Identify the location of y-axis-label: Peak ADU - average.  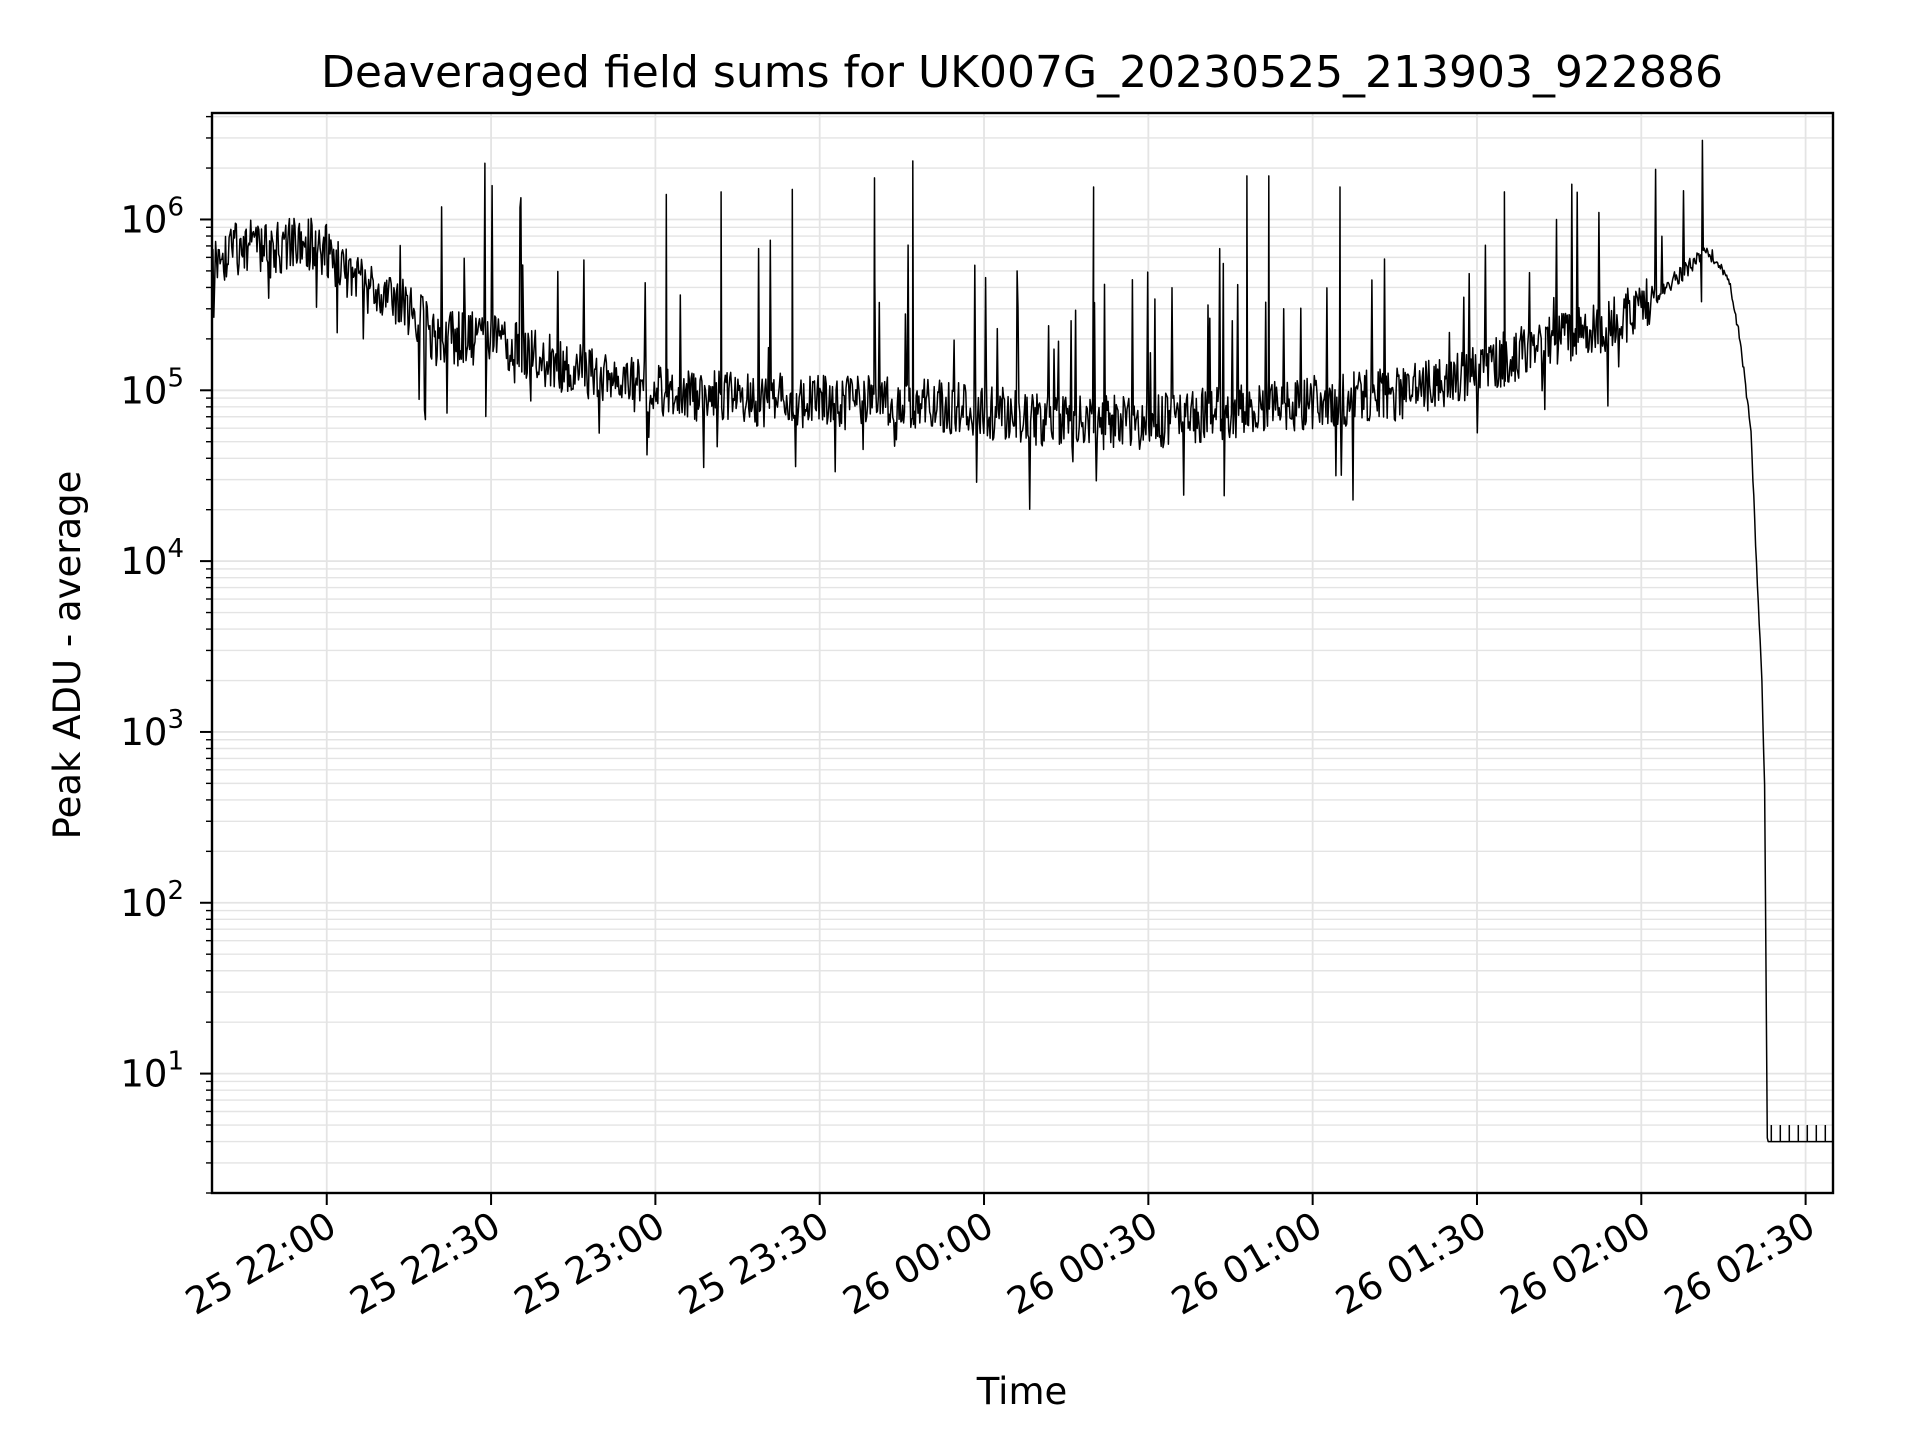
(67, 655).